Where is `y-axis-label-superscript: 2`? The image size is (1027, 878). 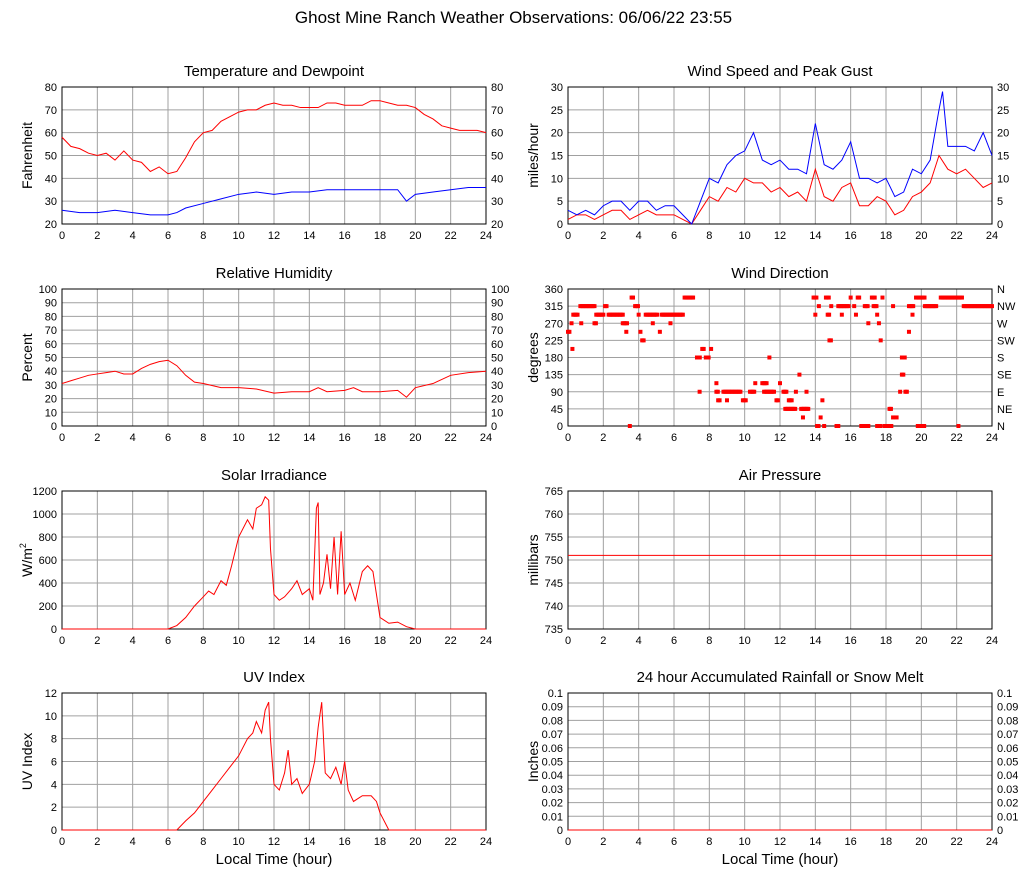
y-axis-label-superscript: 2 is located at coordinates (23, 545).